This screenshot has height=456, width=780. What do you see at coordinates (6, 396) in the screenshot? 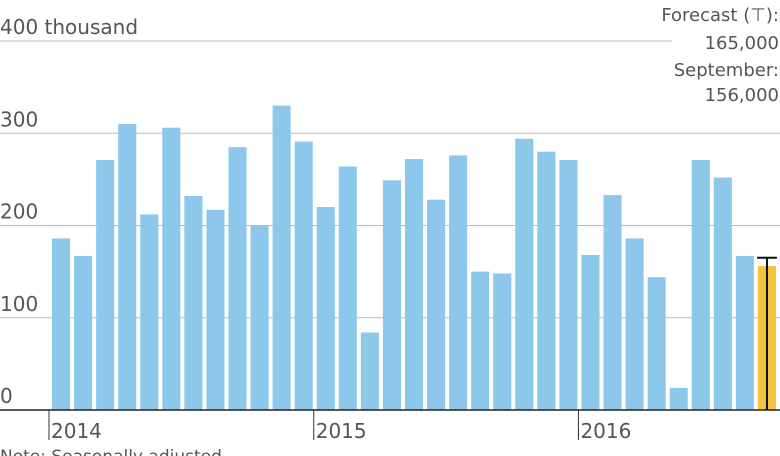
I see `y-tick-label: 0` at bounding box center [6, 396].